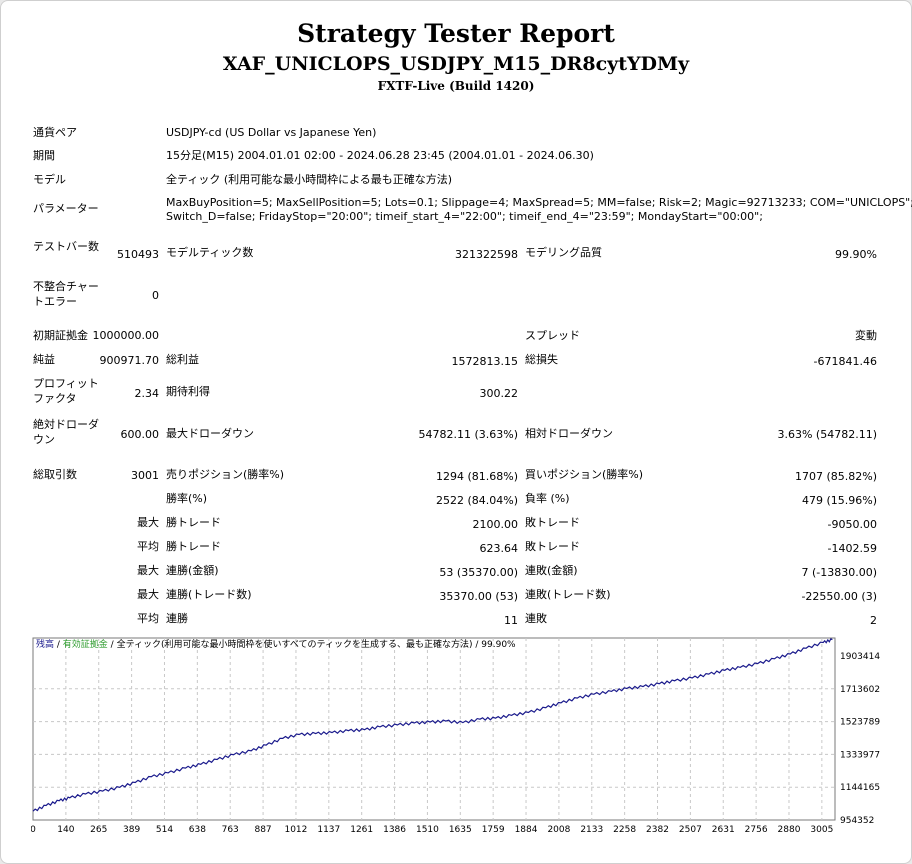  I want to click on long-positions-label: 買いポジション(勝率%), so click(584, 474).